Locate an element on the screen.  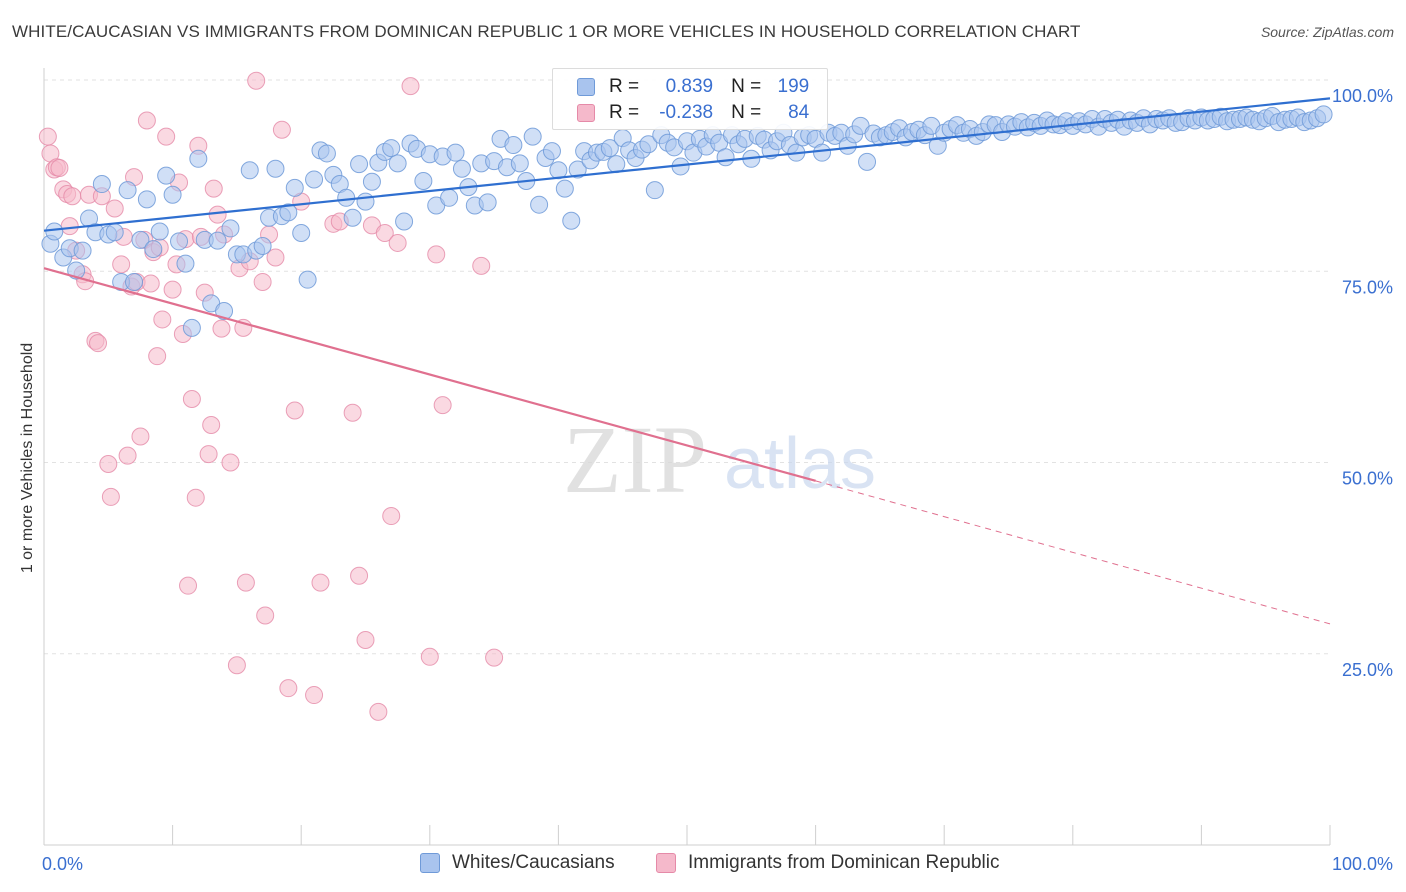
trend-line-dominican-extension is located at coordinates (1073, 552).